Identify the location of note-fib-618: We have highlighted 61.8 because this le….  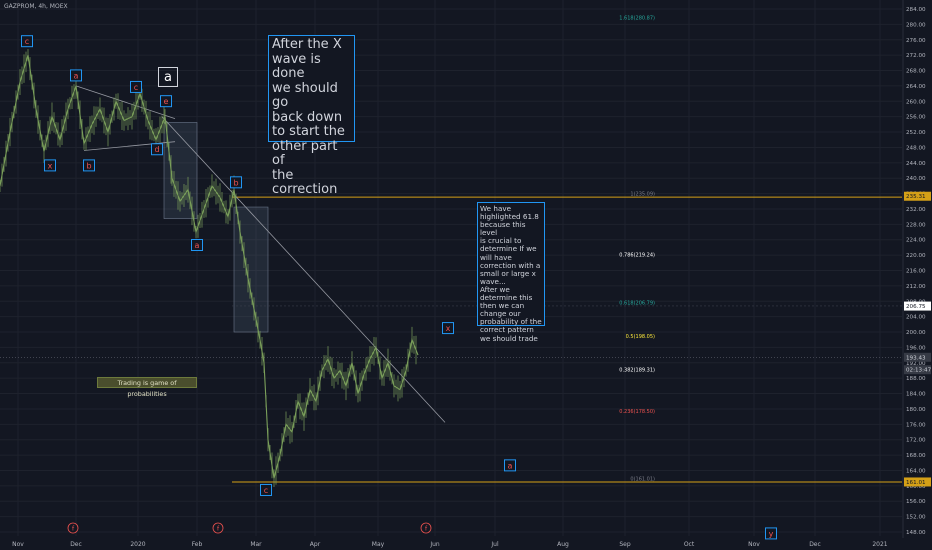
(511, 272).